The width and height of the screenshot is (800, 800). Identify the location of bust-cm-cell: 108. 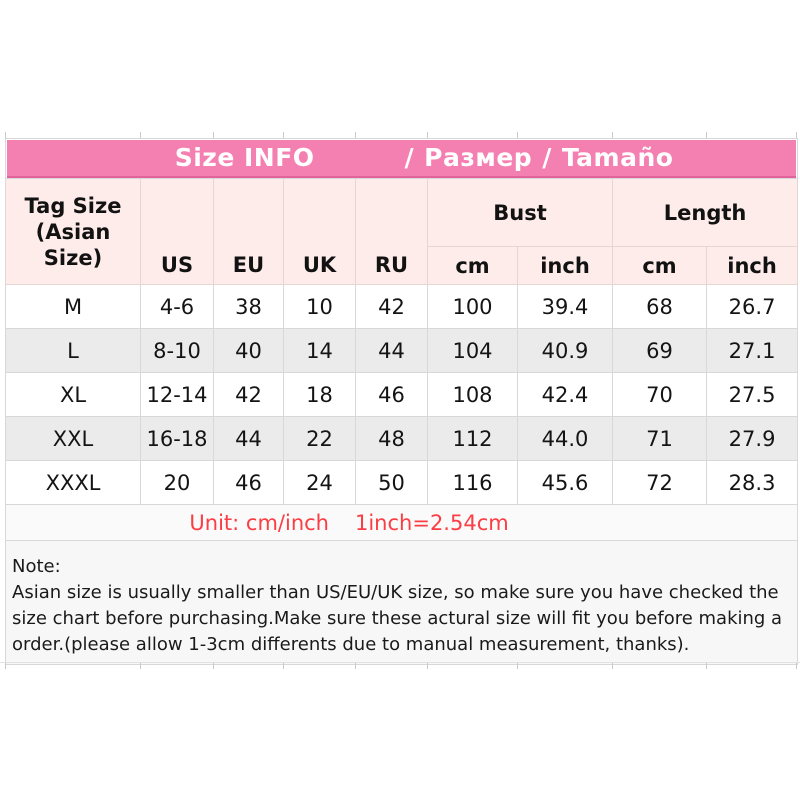
(472, 394).